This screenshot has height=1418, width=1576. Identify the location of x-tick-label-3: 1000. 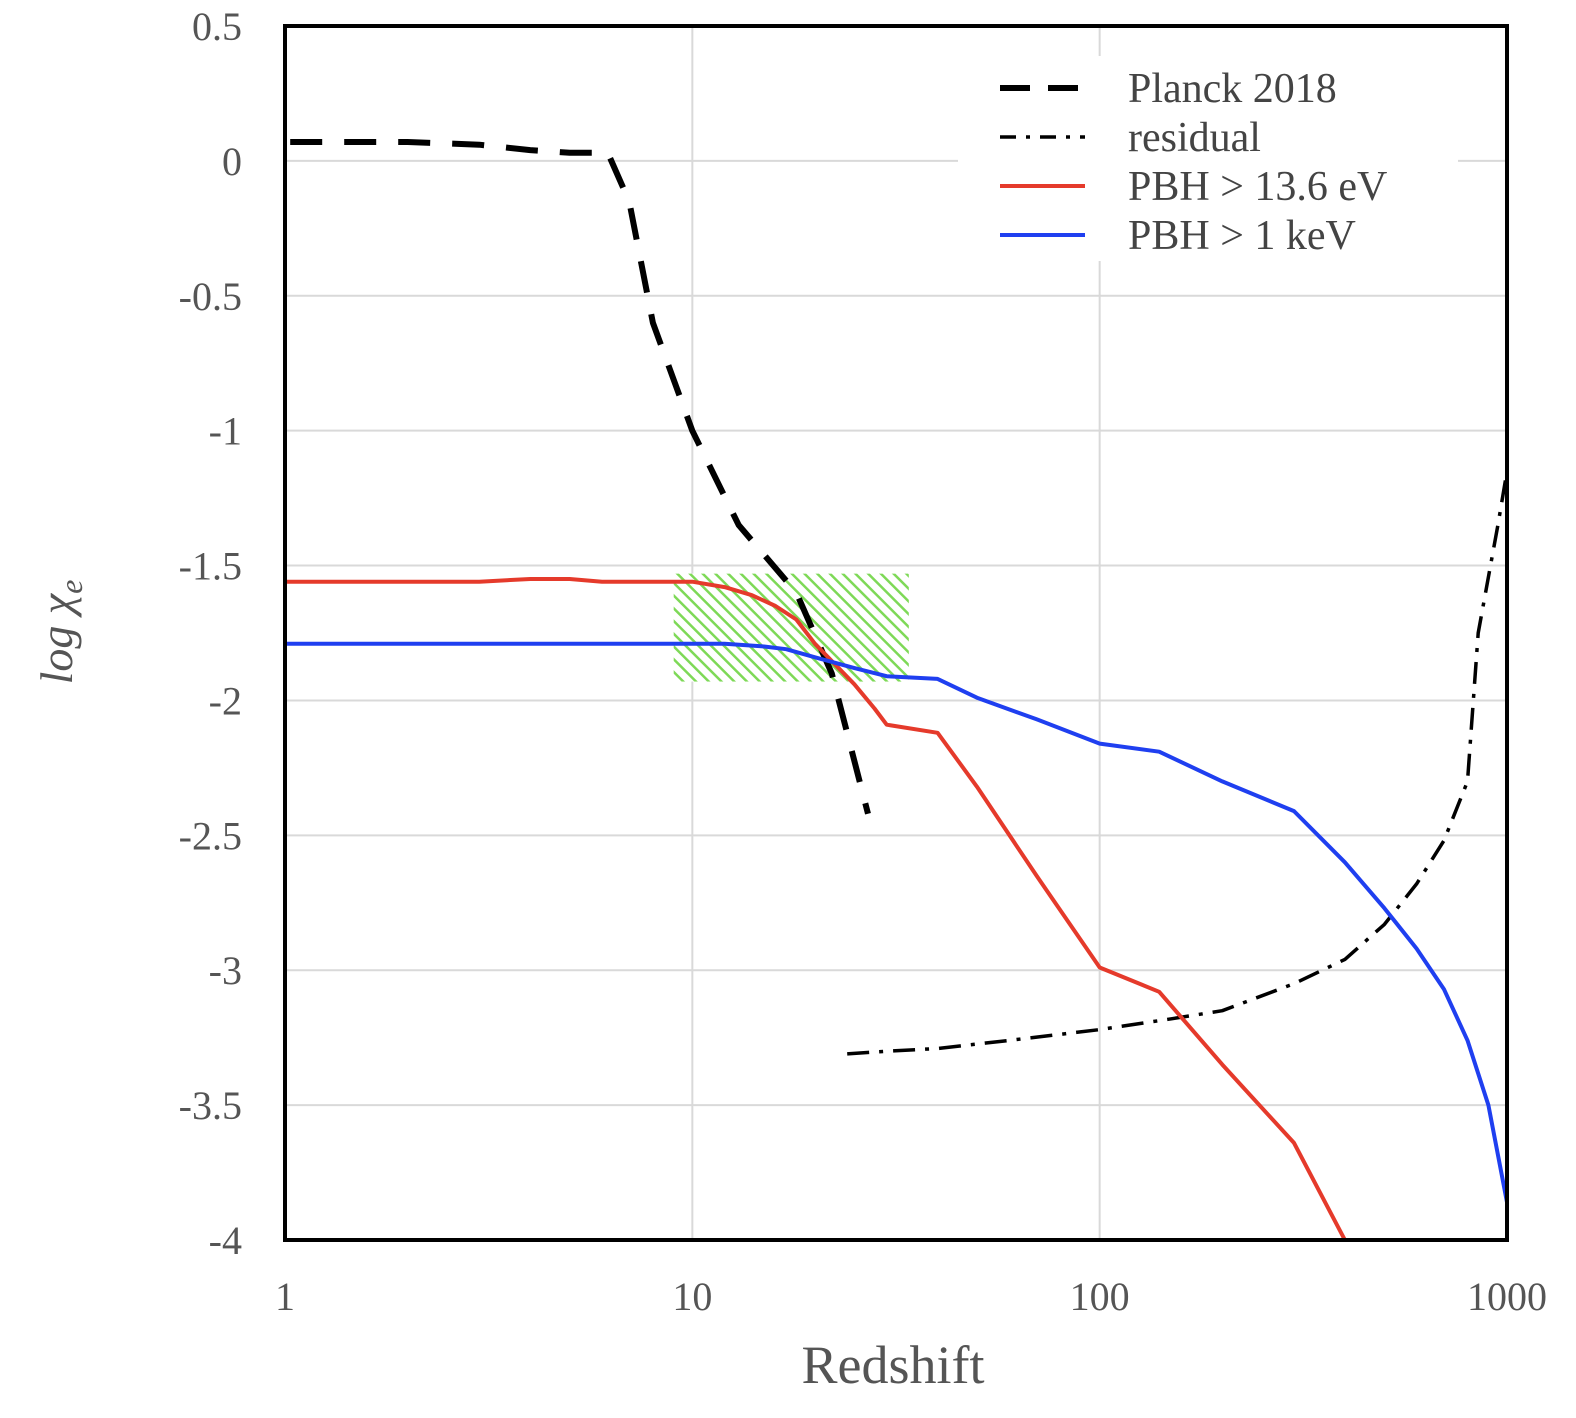
(1507, 1296).